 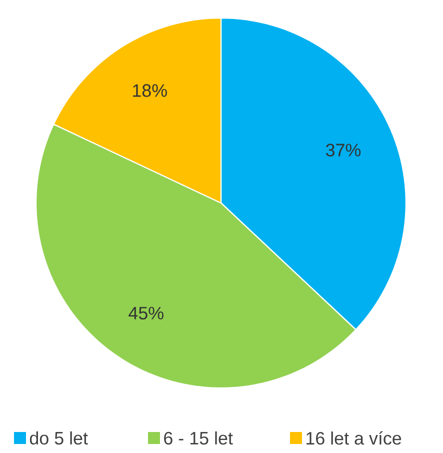 I want to click on data-label: 18%, so click(x=150, y=90).